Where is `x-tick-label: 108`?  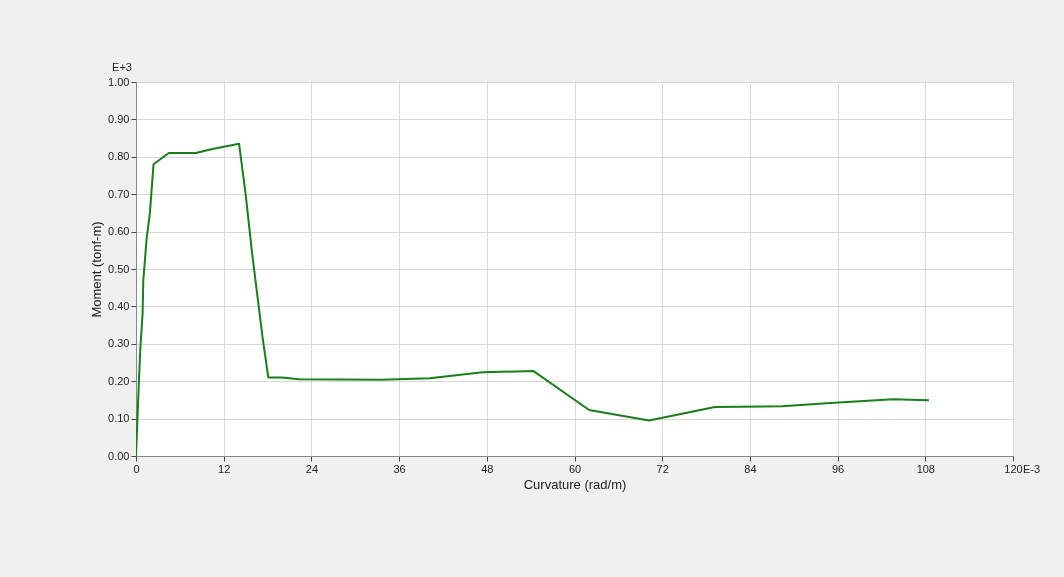 x-tick-label: 108 is located at coordinates (925, 468).